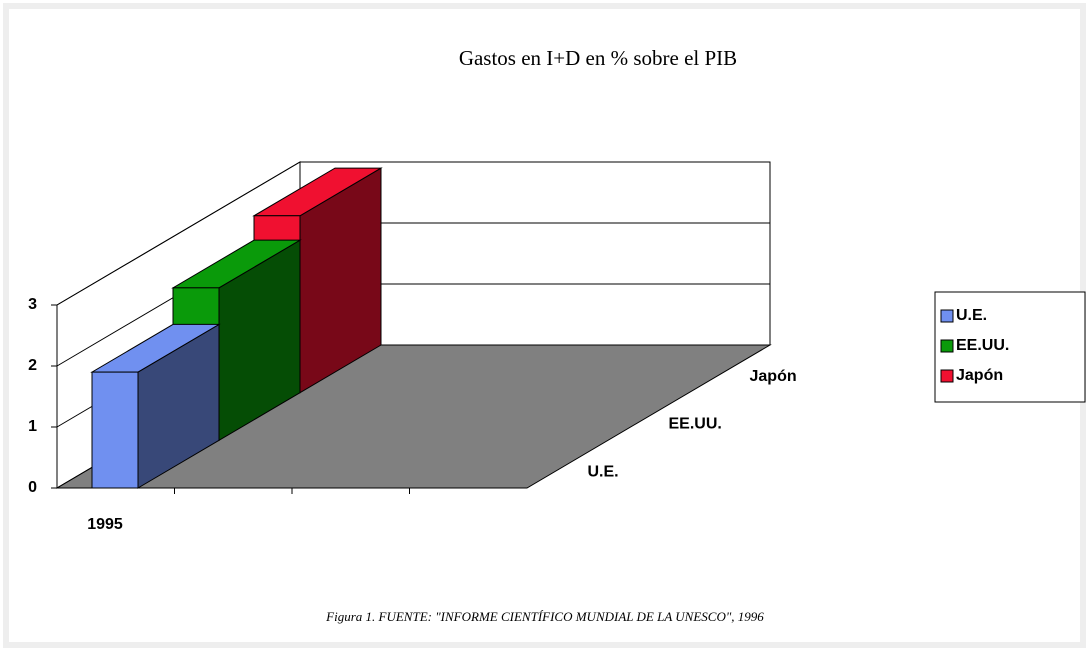 The width and height of the screenshot is (1089, 656). I want to click on legend-label: EE.UU., so click(982, 345).